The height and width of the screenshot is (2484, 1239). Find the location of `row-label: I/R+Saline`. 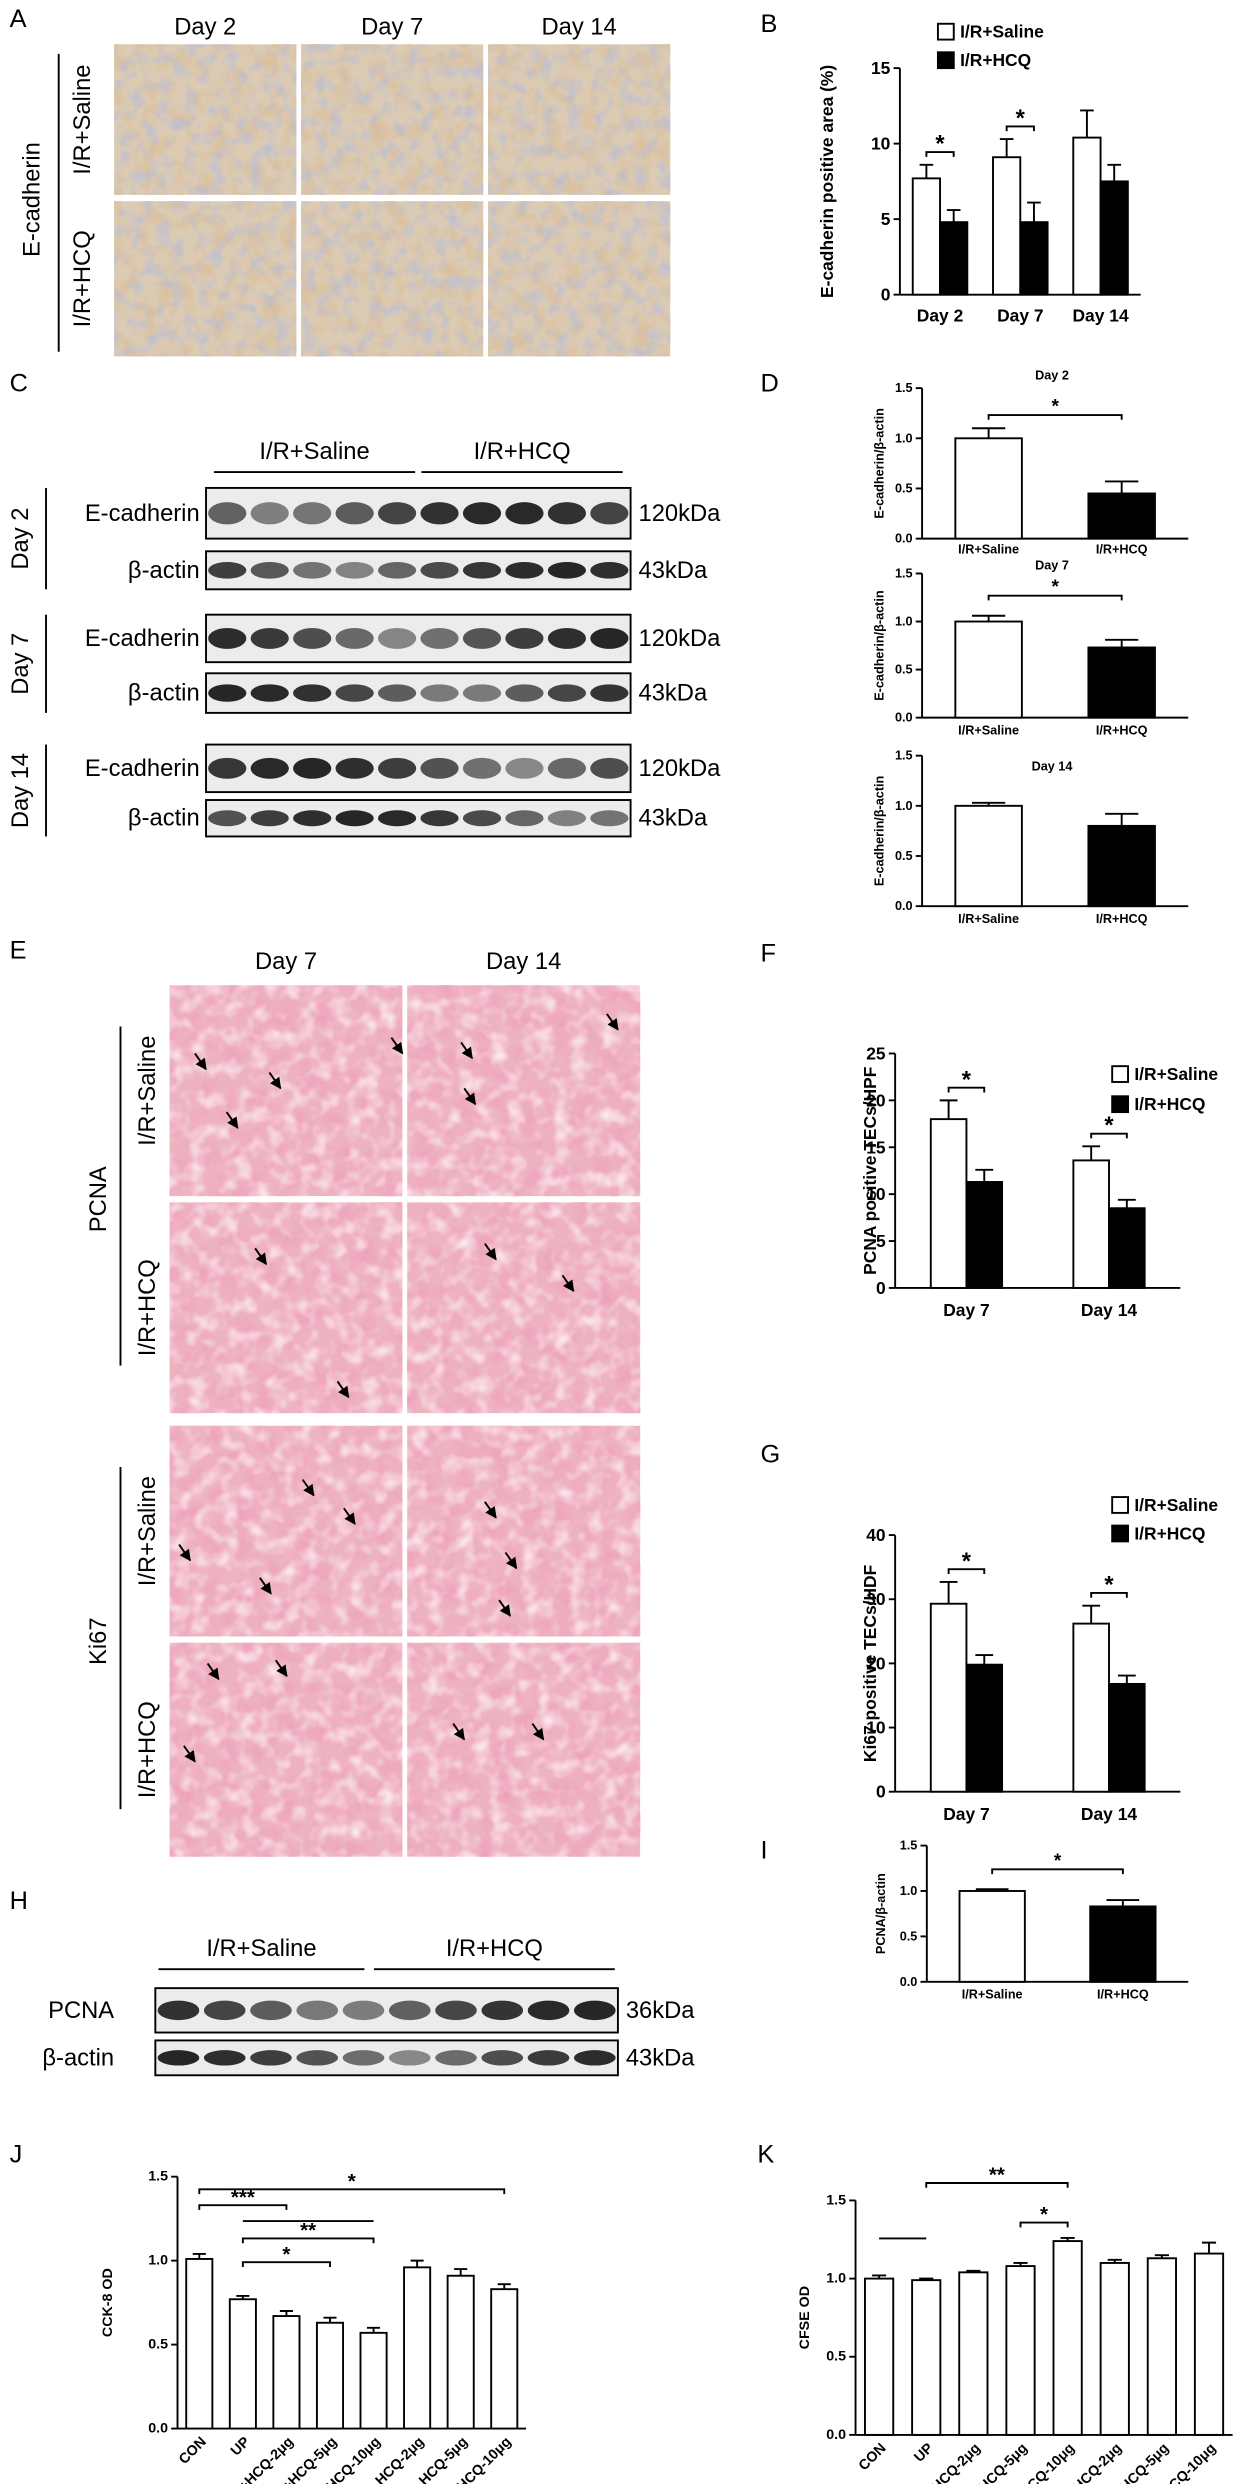

row-label: I/R+Saline is located at coordinates (147, 1531).